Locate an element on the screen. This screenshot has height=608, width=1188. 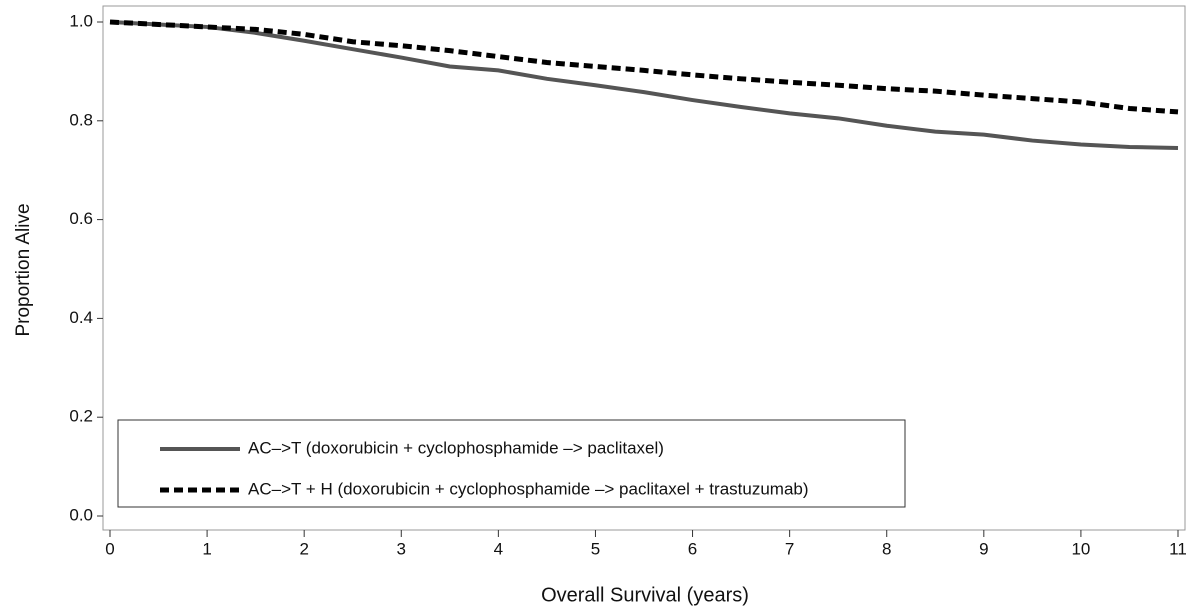
x-tick-label: 7 is located at coordinates (789, 548).